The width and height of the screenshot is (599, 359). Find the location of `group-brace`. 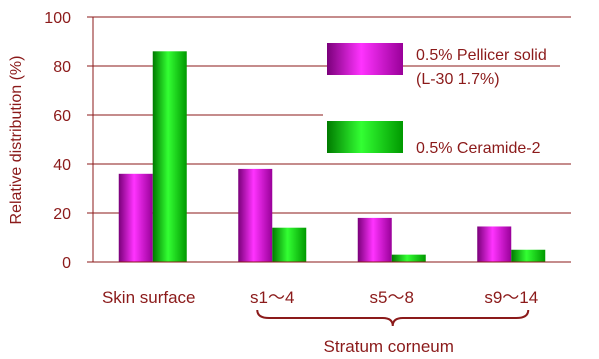

group-brace is located at coordinates (393, 318).